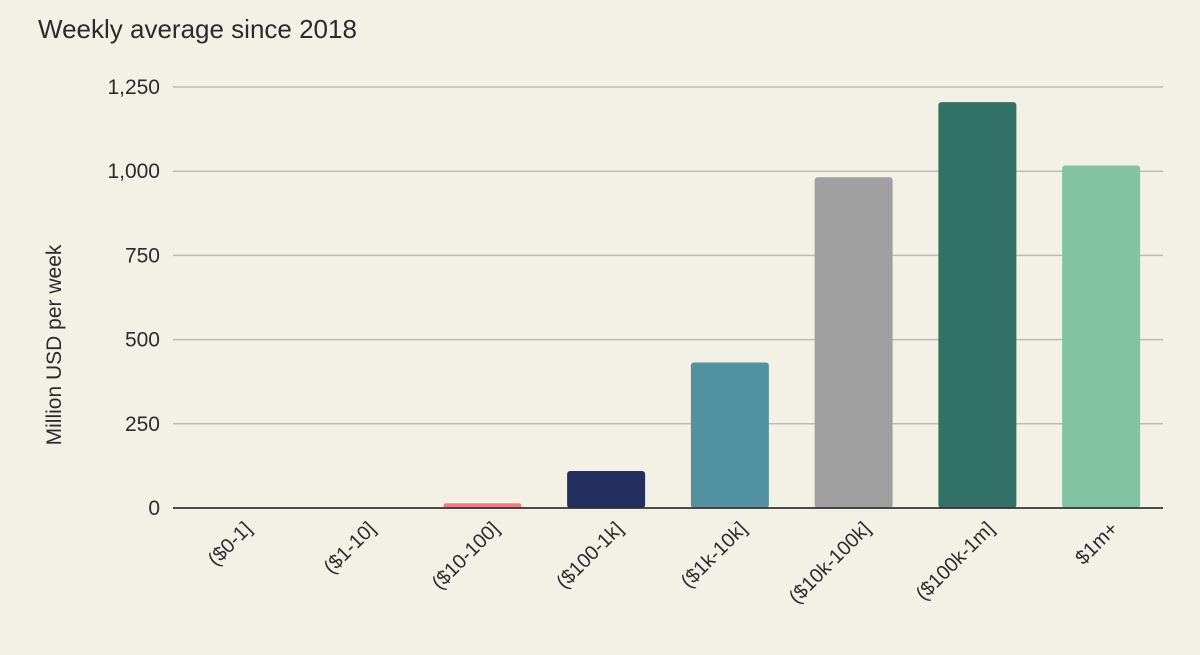 Image resolution: width=1200 pixels, height=655 pixels. I want to click on y-tick-label: 750, so click(142, 255).